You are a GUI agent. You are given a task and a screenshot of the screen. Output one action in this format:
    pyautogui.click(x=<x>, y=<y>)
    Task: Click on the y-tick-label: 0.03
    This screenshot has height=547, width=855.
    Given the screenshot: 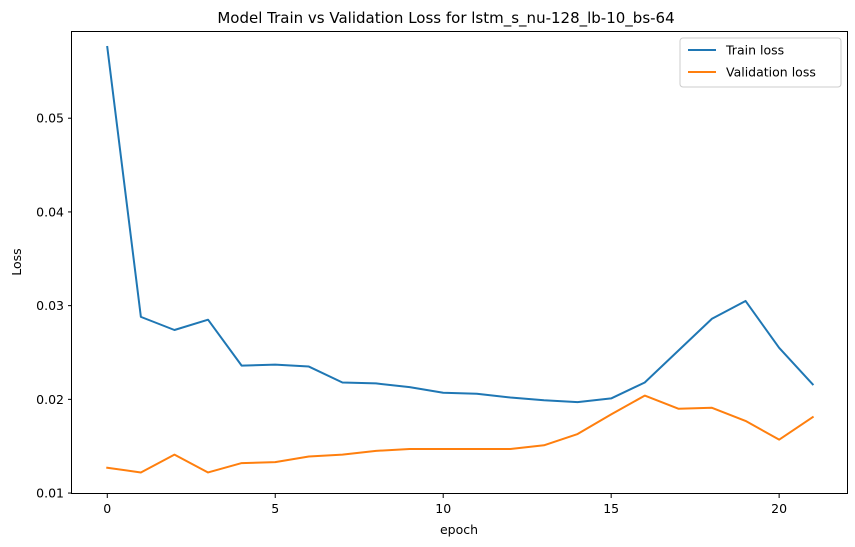 What is the action you would take?
    pyautogui.click(x=50, y=305)
    